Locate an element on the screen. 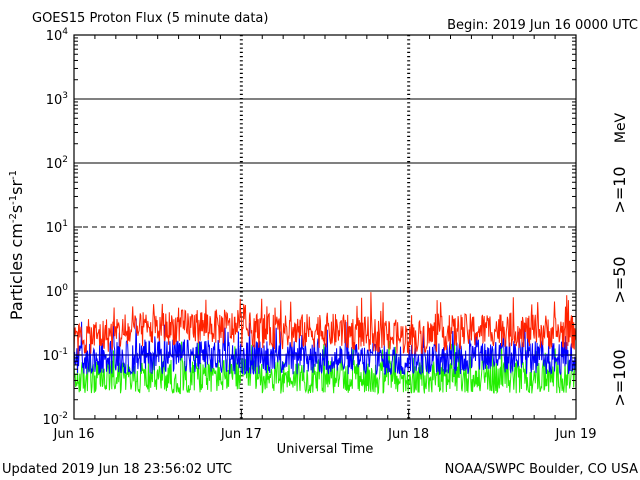 The width and height of the screenshot is (640, 480). y-tick-label: 10⁻² is located at coordinates (55, 419).